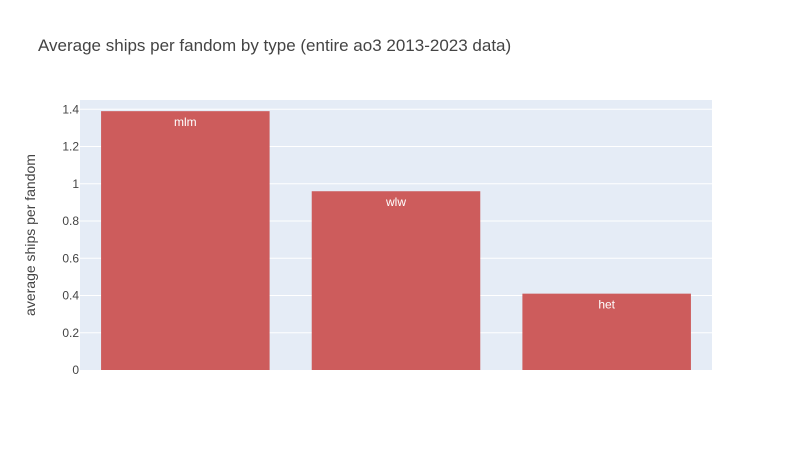 The height and width of the screenshot is (450, 792). Describe the element at coordinates (70, 239) in the screenshot. I see `y-axis-ticks: 0 0.2 0.4 0.6 0.8 1 1.2 1.4` at that location.